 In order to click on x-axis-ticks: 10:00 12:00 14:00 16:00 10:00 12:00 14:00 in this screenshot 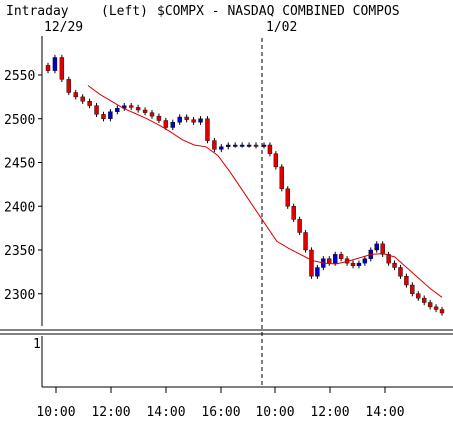, I will do `click(220, 403)`.